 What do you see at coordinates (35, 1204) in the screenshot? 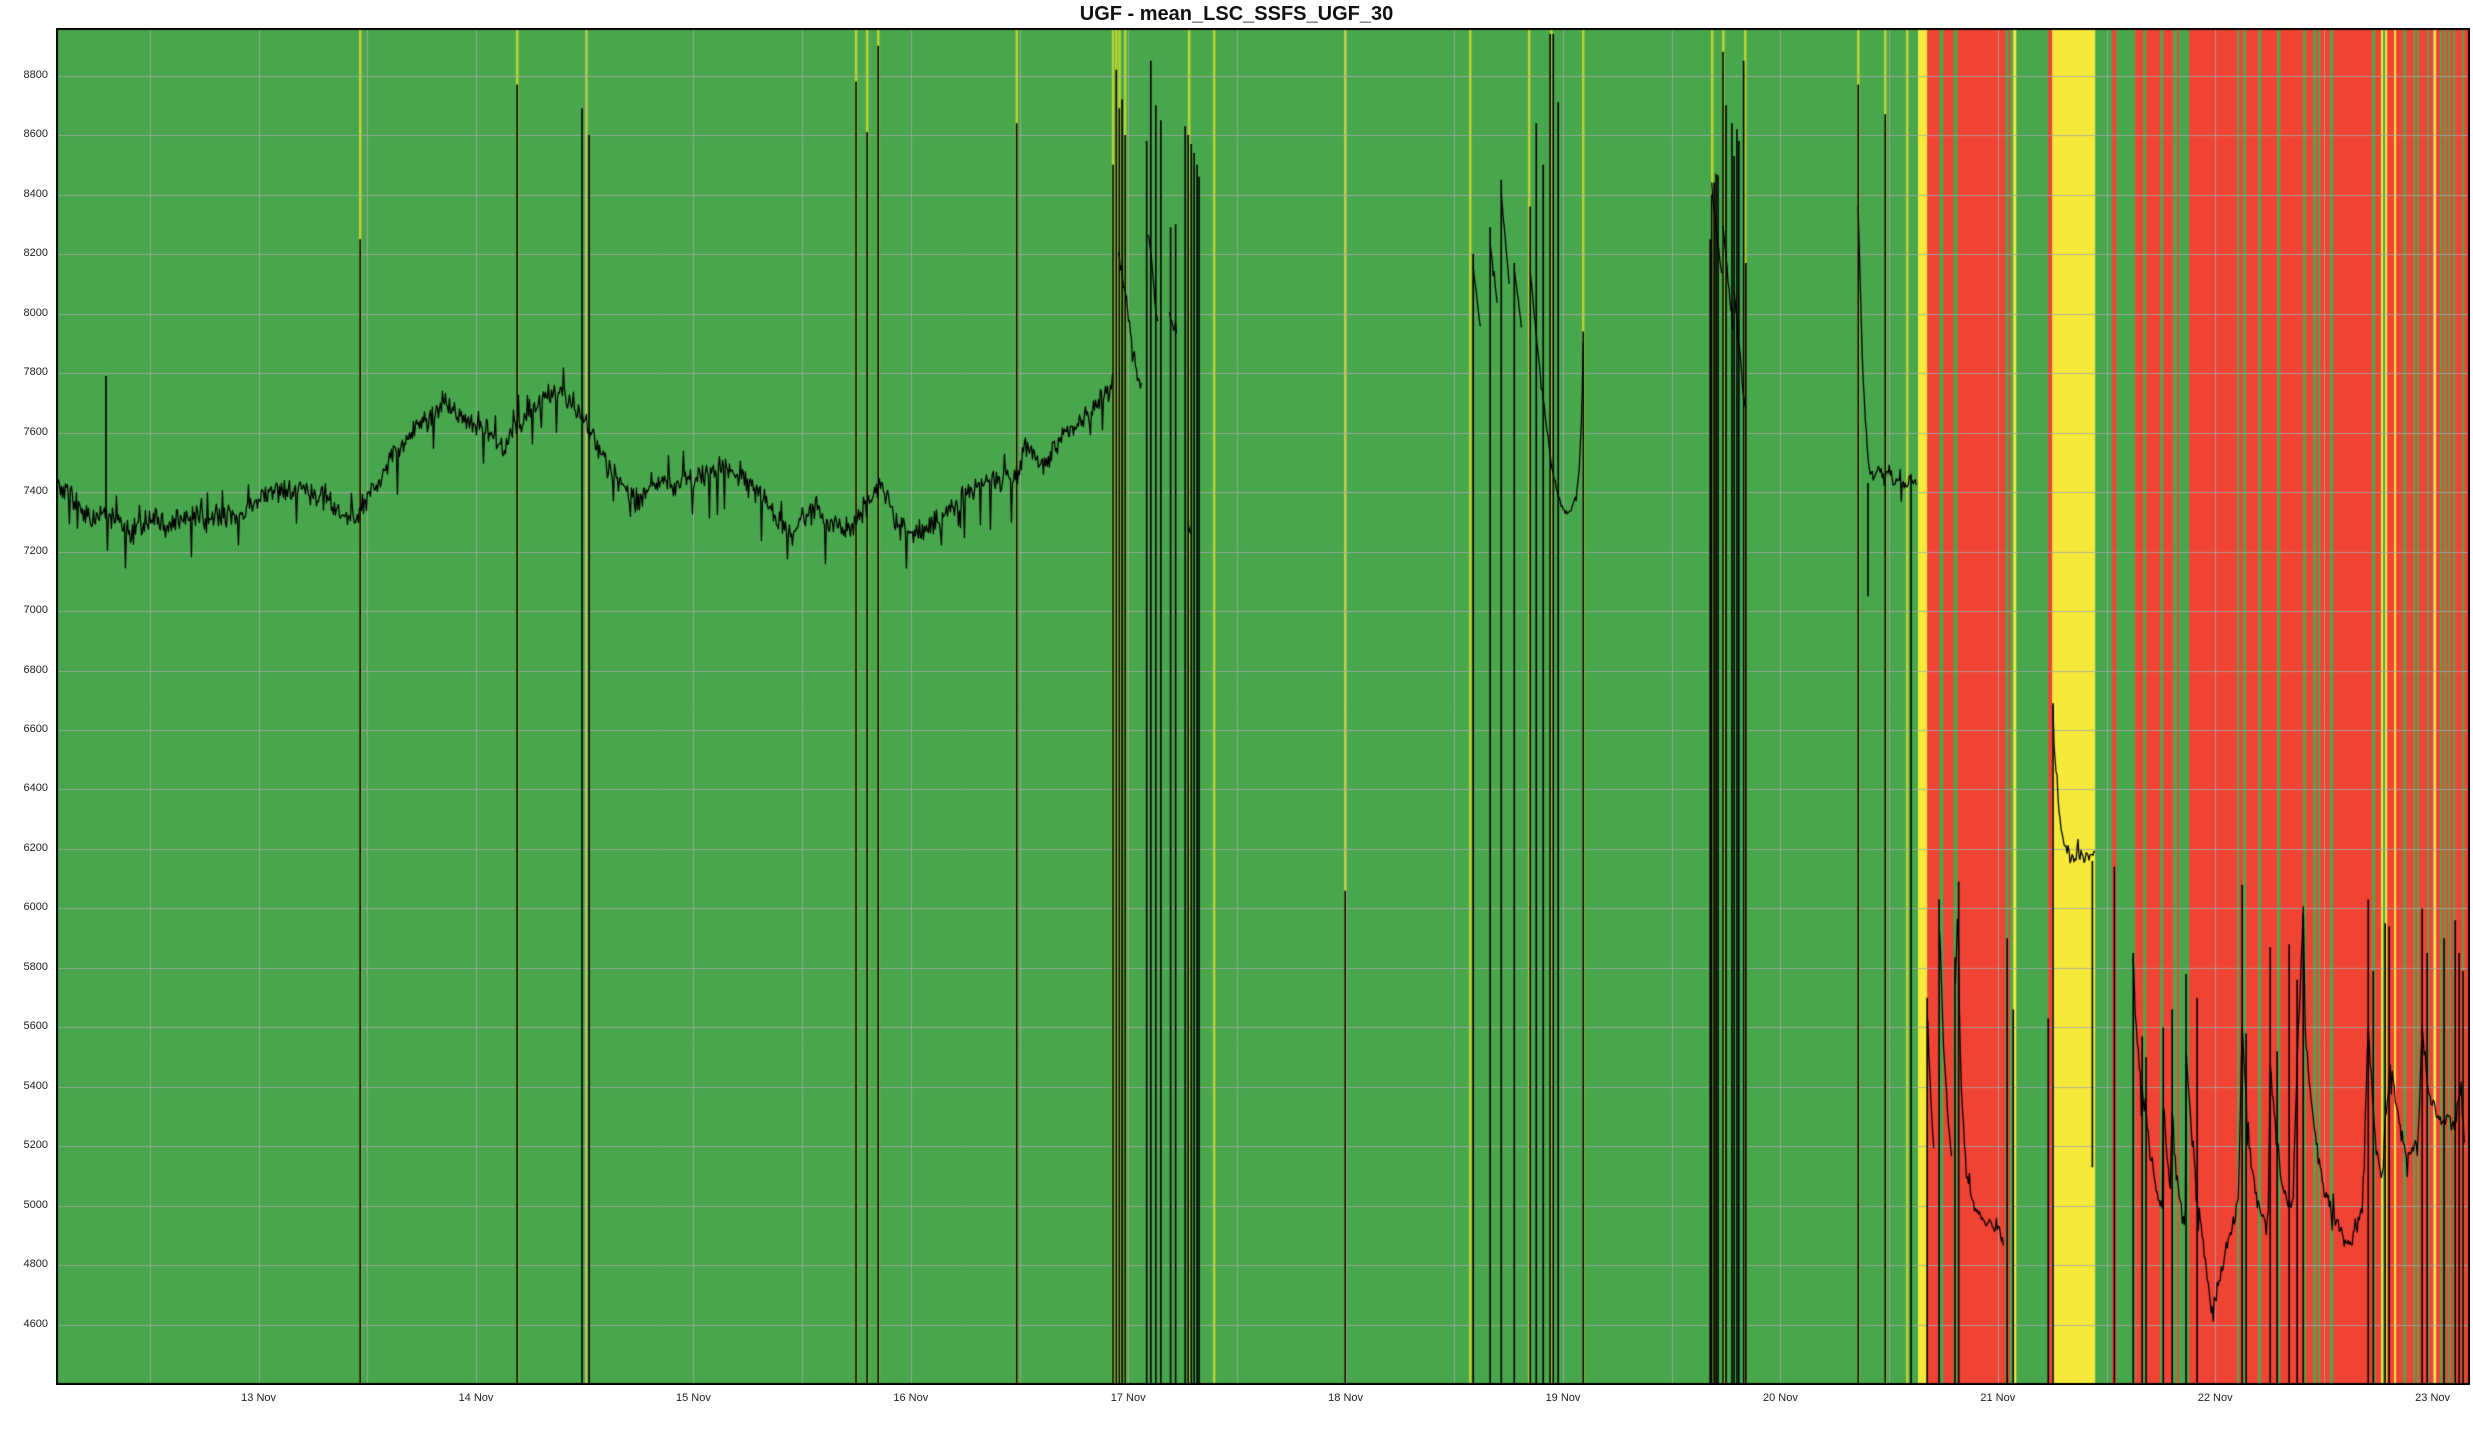
I see `y-tick-label: 5000` at bounding box center [35, 1204].